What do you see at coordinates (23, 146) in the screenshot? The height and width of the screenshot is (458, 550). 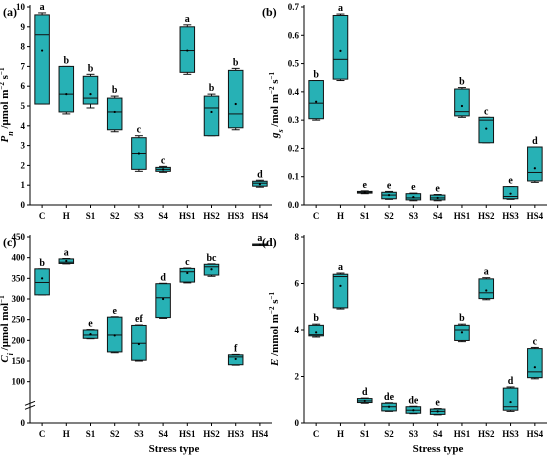 I see `y-tick-label: 3` at bounding box center [23, 146].